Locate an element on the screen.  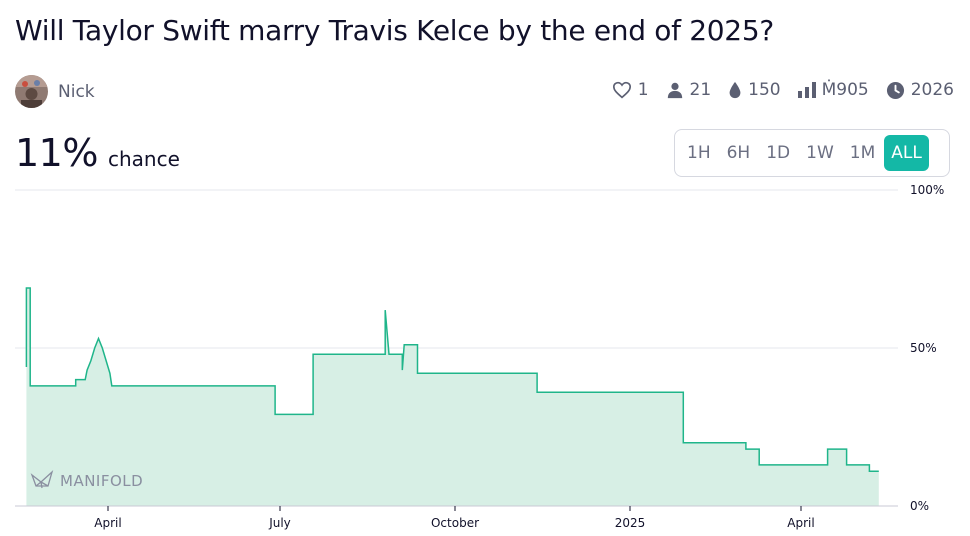
liquidity-stat: 150 is located at coordinates (754, 90).